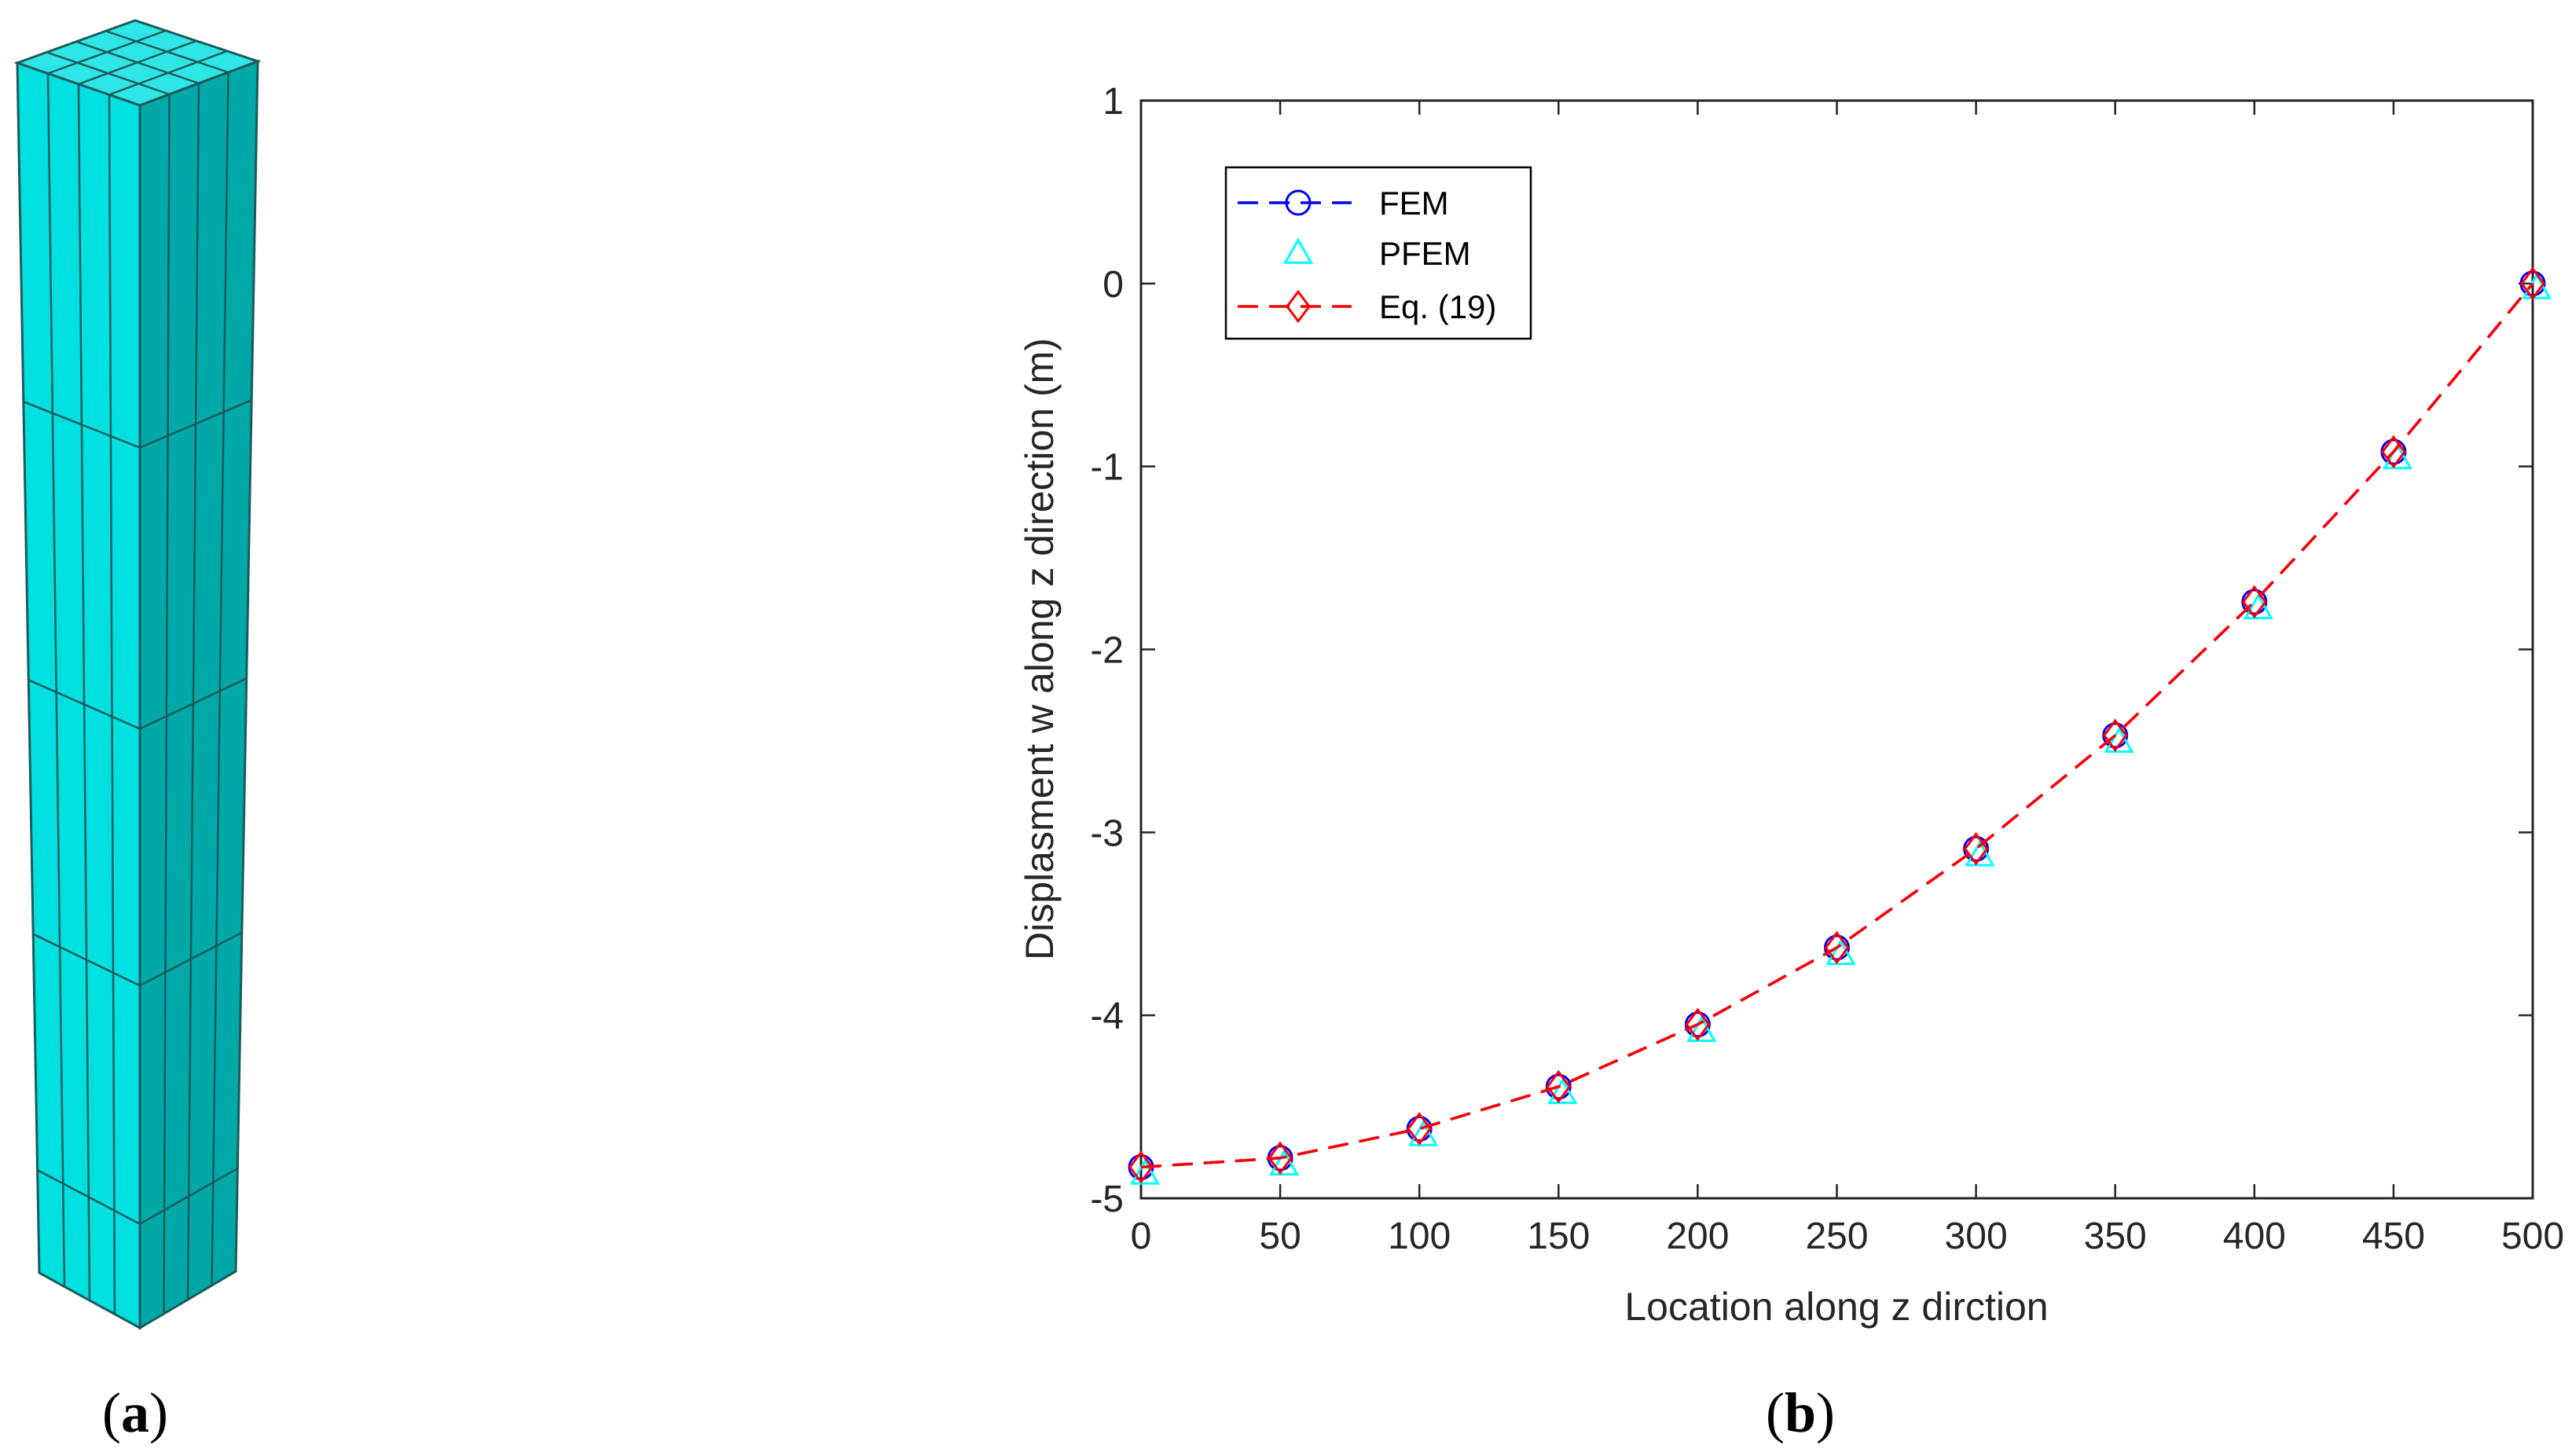  Describe the element at coordinates (1976, 1236) in the screenshot. I see `x-tick-label: 300` at that location.